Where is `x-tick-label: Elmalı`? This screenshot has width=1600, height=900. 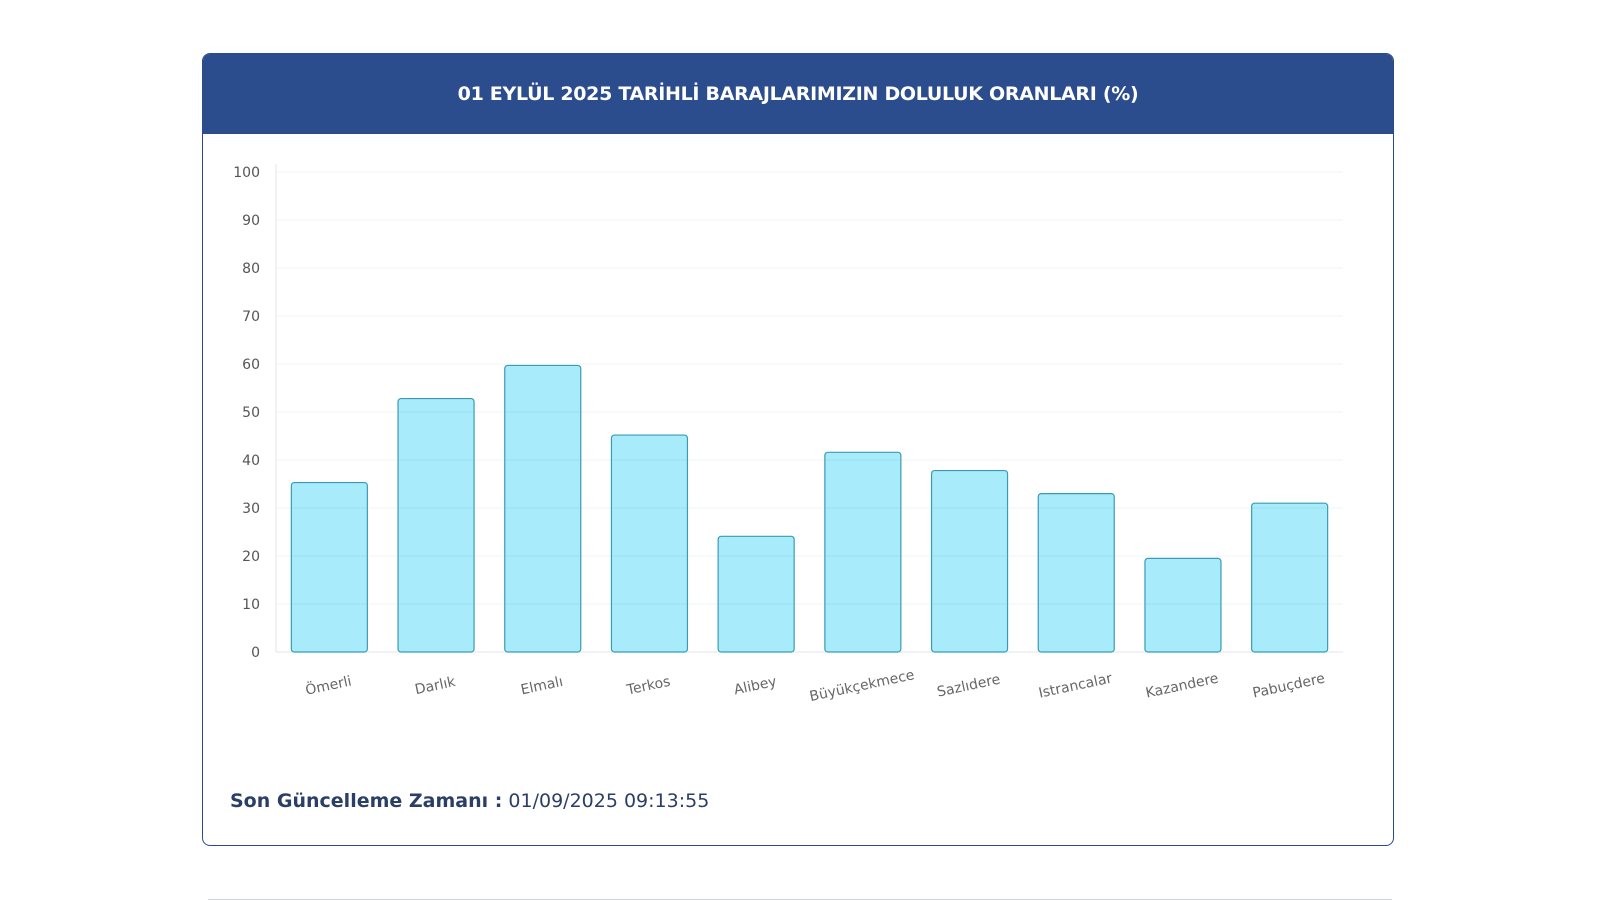 x-tick-label: Elmalı is located at coordinates (541, 686).